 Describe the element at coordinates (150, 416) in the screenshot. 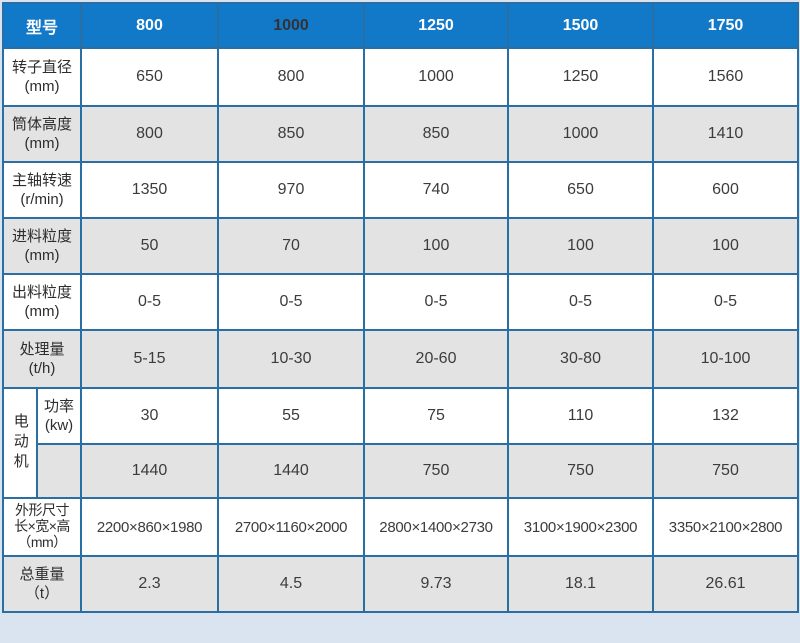

I see `cell: 30` at that location.